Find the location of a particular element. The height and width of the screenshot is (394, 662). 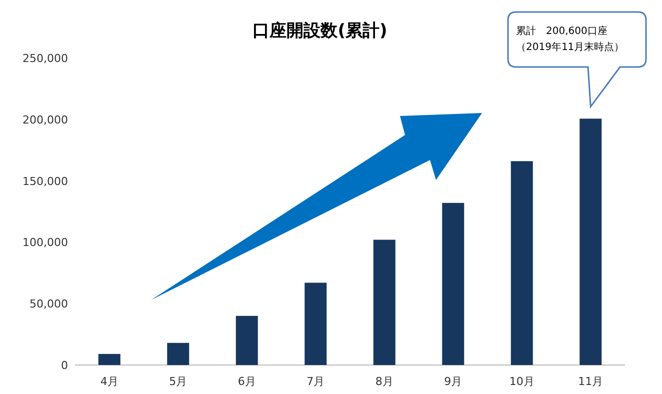

y-tick-label: 250,000 is located at coordinates (45, 58).